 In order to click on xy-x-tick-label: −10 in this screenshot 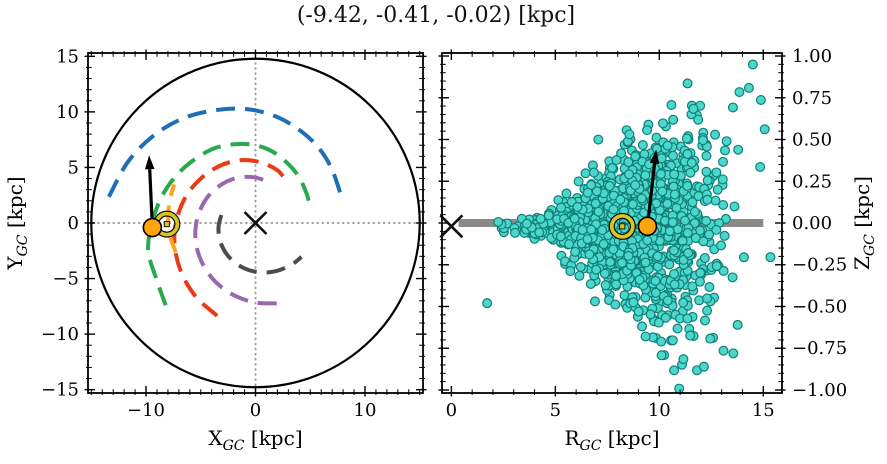, I will do `click(146, 410)`.